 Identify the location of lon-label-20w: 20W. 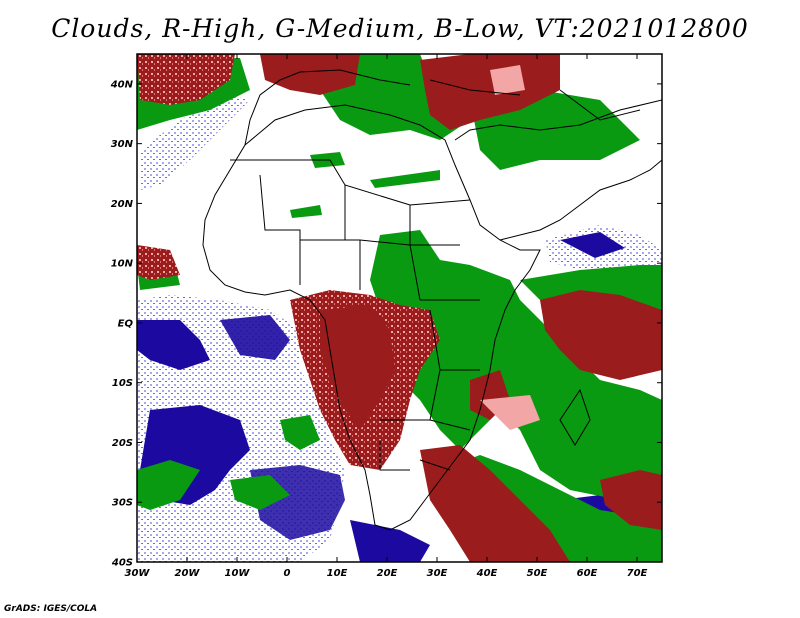
(188, 573).